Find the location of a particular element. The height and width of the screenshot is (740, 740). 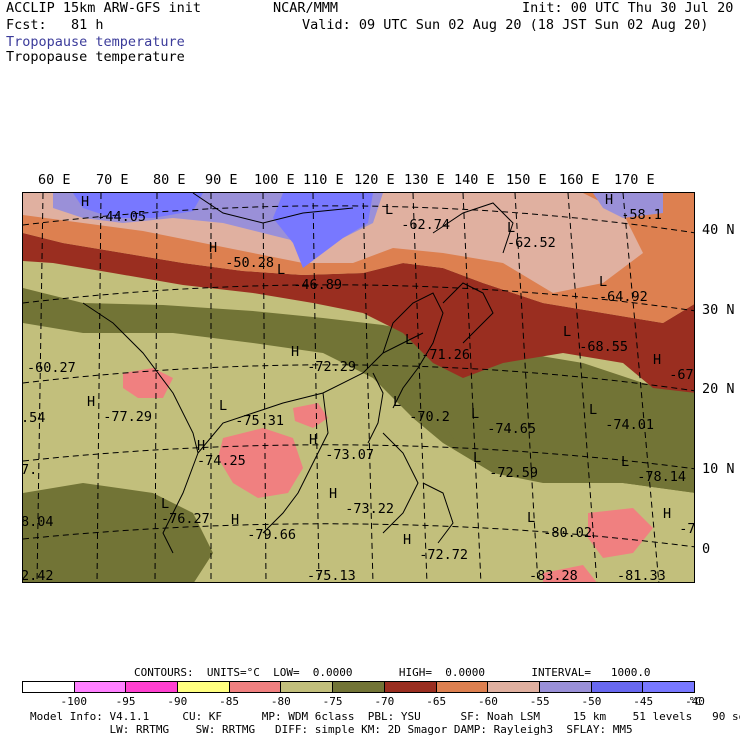

map-annotation: -83.28 is located at coordinates (553, 575).